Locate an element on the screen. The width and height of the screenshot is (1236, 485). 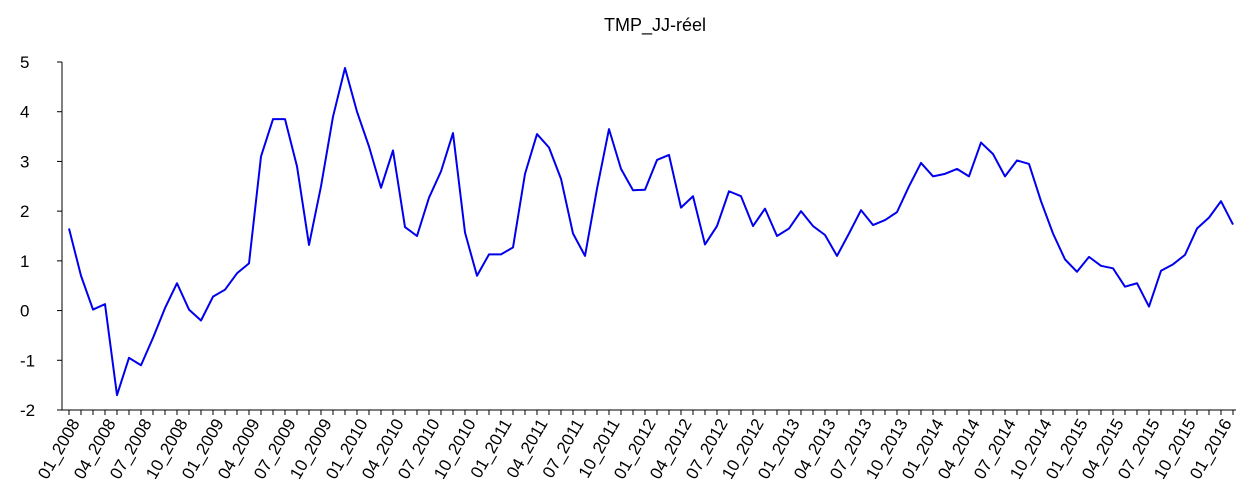
y-tick-label: -1 is located at coordinates (27, 360).